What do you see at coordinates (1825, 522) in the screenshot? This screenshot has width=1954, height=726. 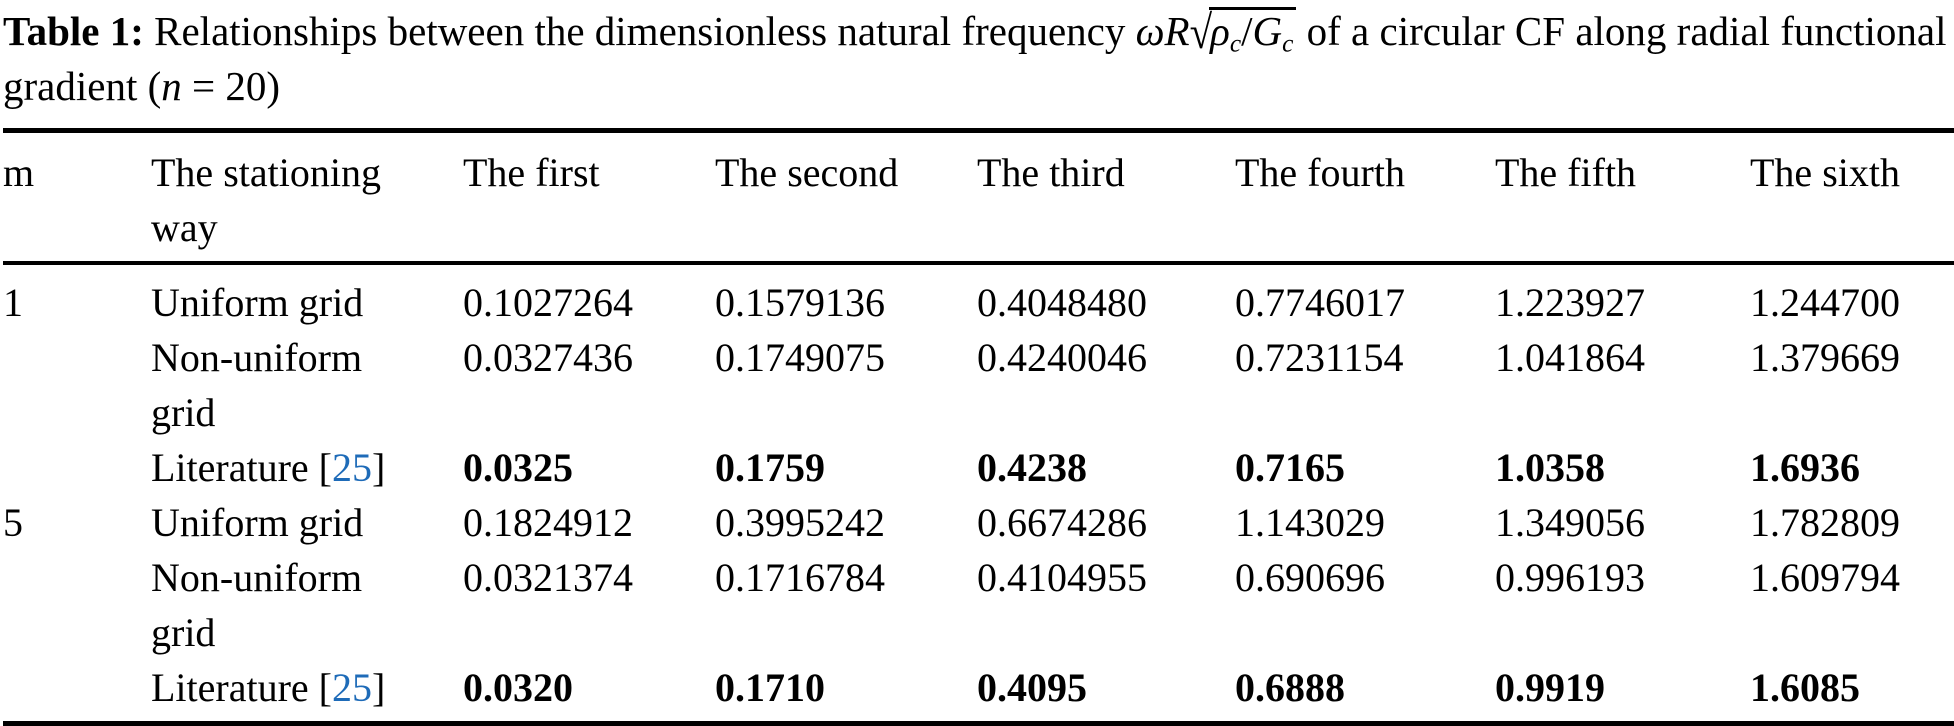 I see `cell-value: 1.782809` at bounding box center [1825, 522].